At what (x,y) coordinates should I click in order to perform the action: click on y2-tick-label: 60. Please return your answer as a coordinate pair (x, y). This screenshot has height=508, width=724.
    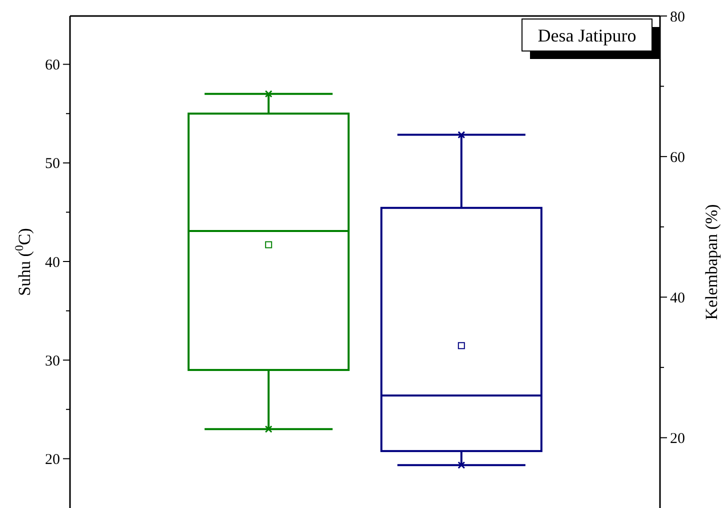
    Looking at the image, I should click on (677, 158).